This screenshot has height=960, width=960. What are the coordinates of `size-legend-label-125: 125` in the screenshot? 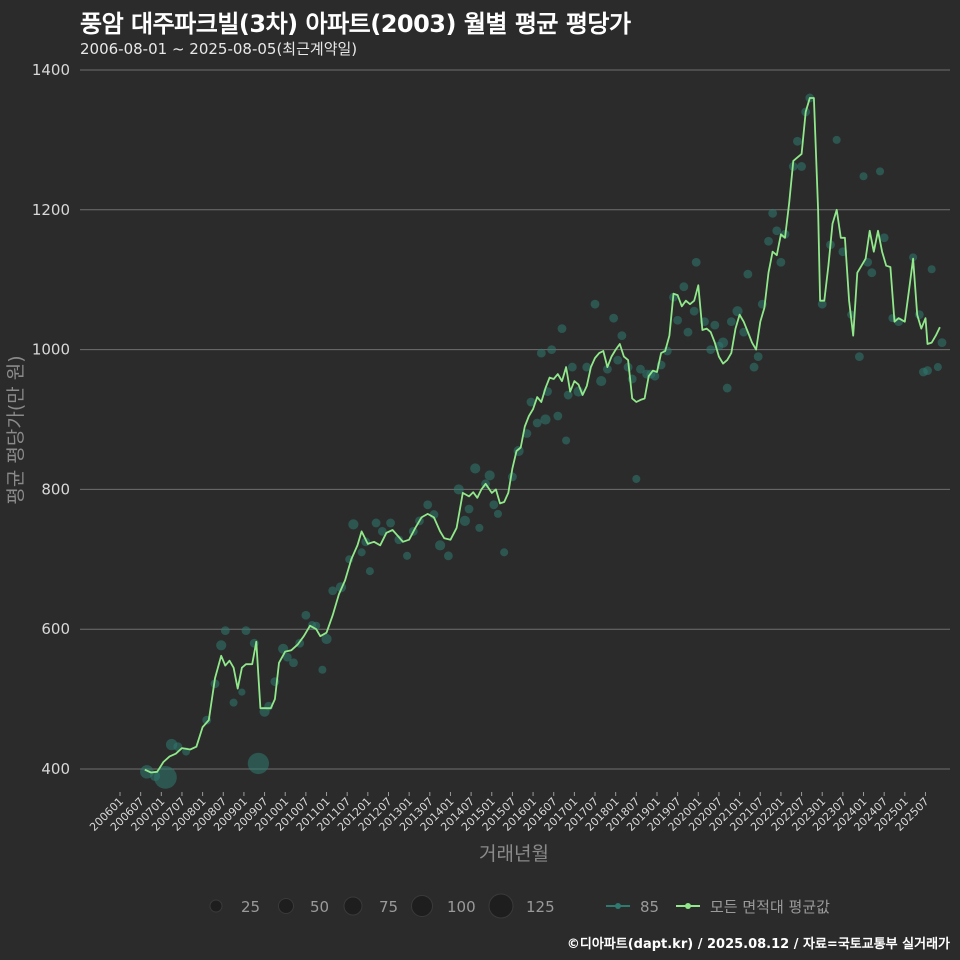 It's located at (540, 907).